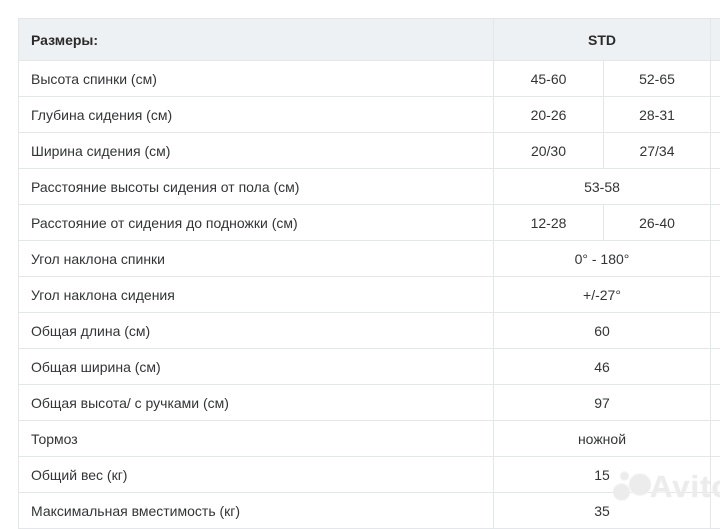 The image size is (720, 529). Describe the element at coordinates (549, 223) in the screenshot. I see `row-value: 12-28` at that location.